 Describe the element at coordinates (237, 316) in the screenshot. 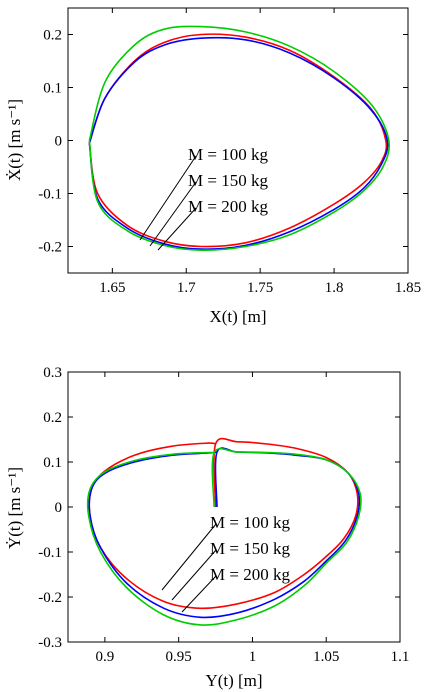

I see `x-plot-xlabel: X(t) [m]` at that location.